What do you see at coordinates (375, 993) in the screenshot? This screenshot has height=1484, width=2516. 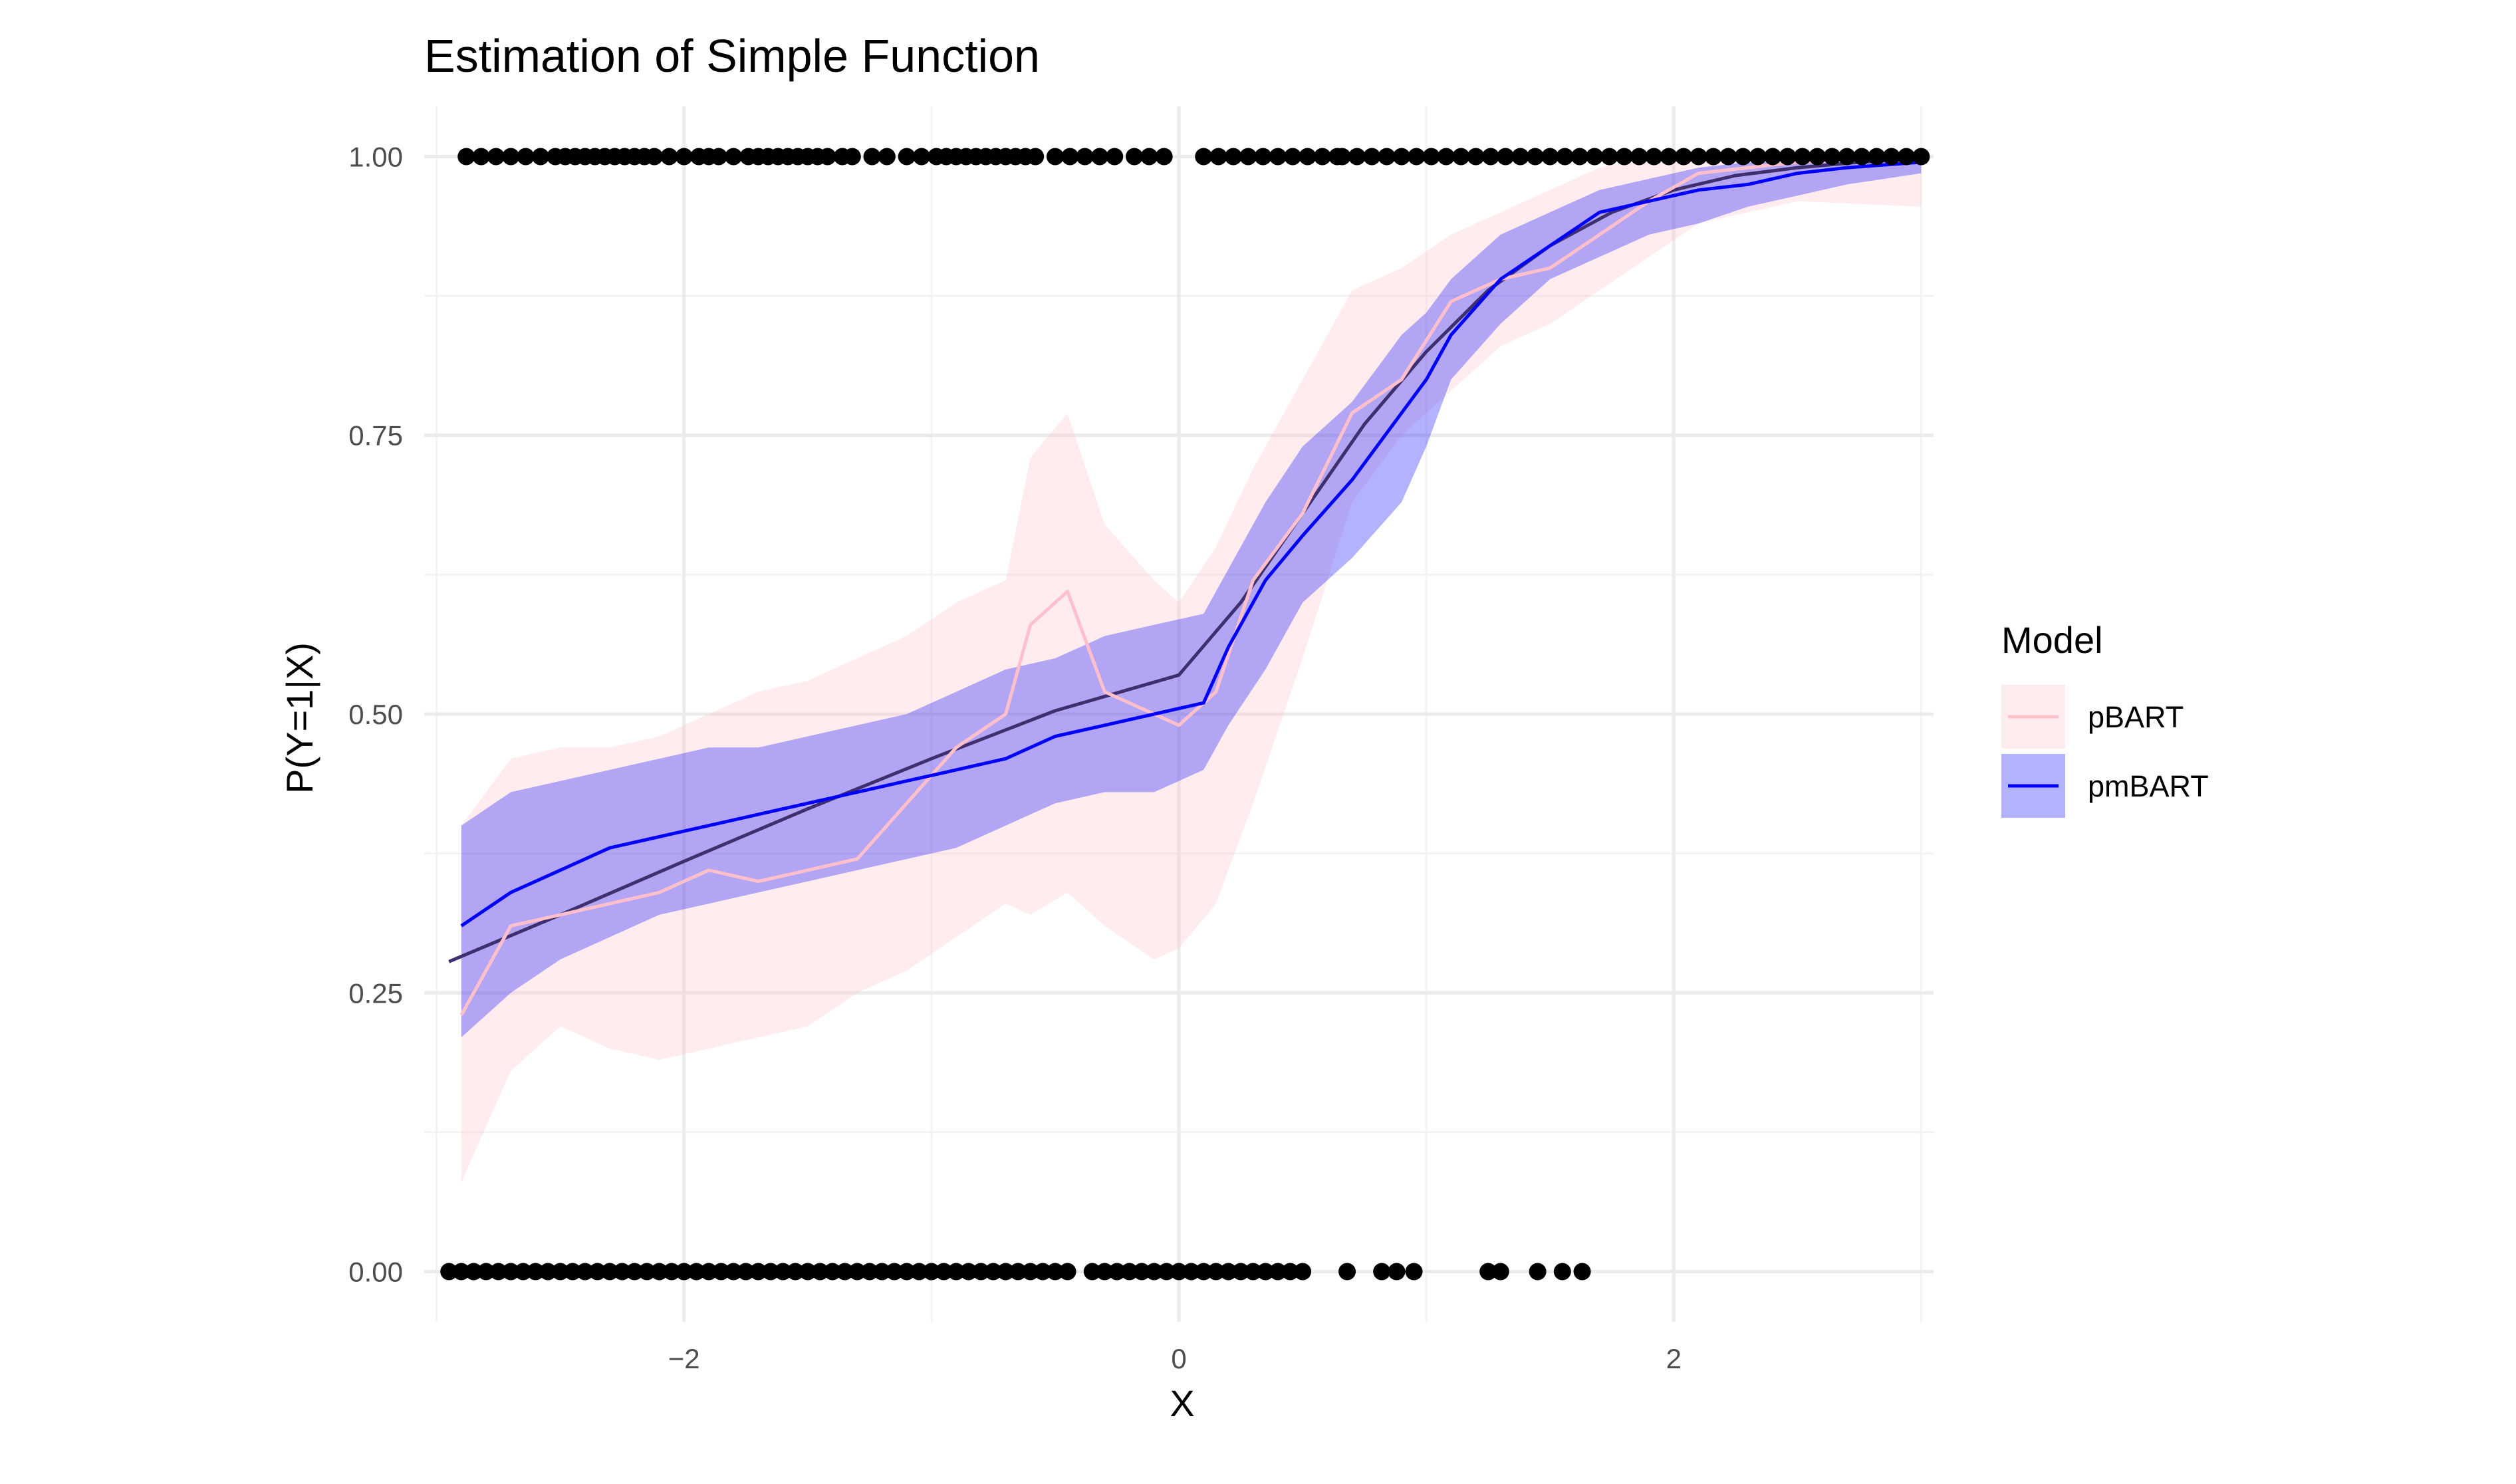 I see `y-tick-label: 0.25` at bounding box center [375, 993].